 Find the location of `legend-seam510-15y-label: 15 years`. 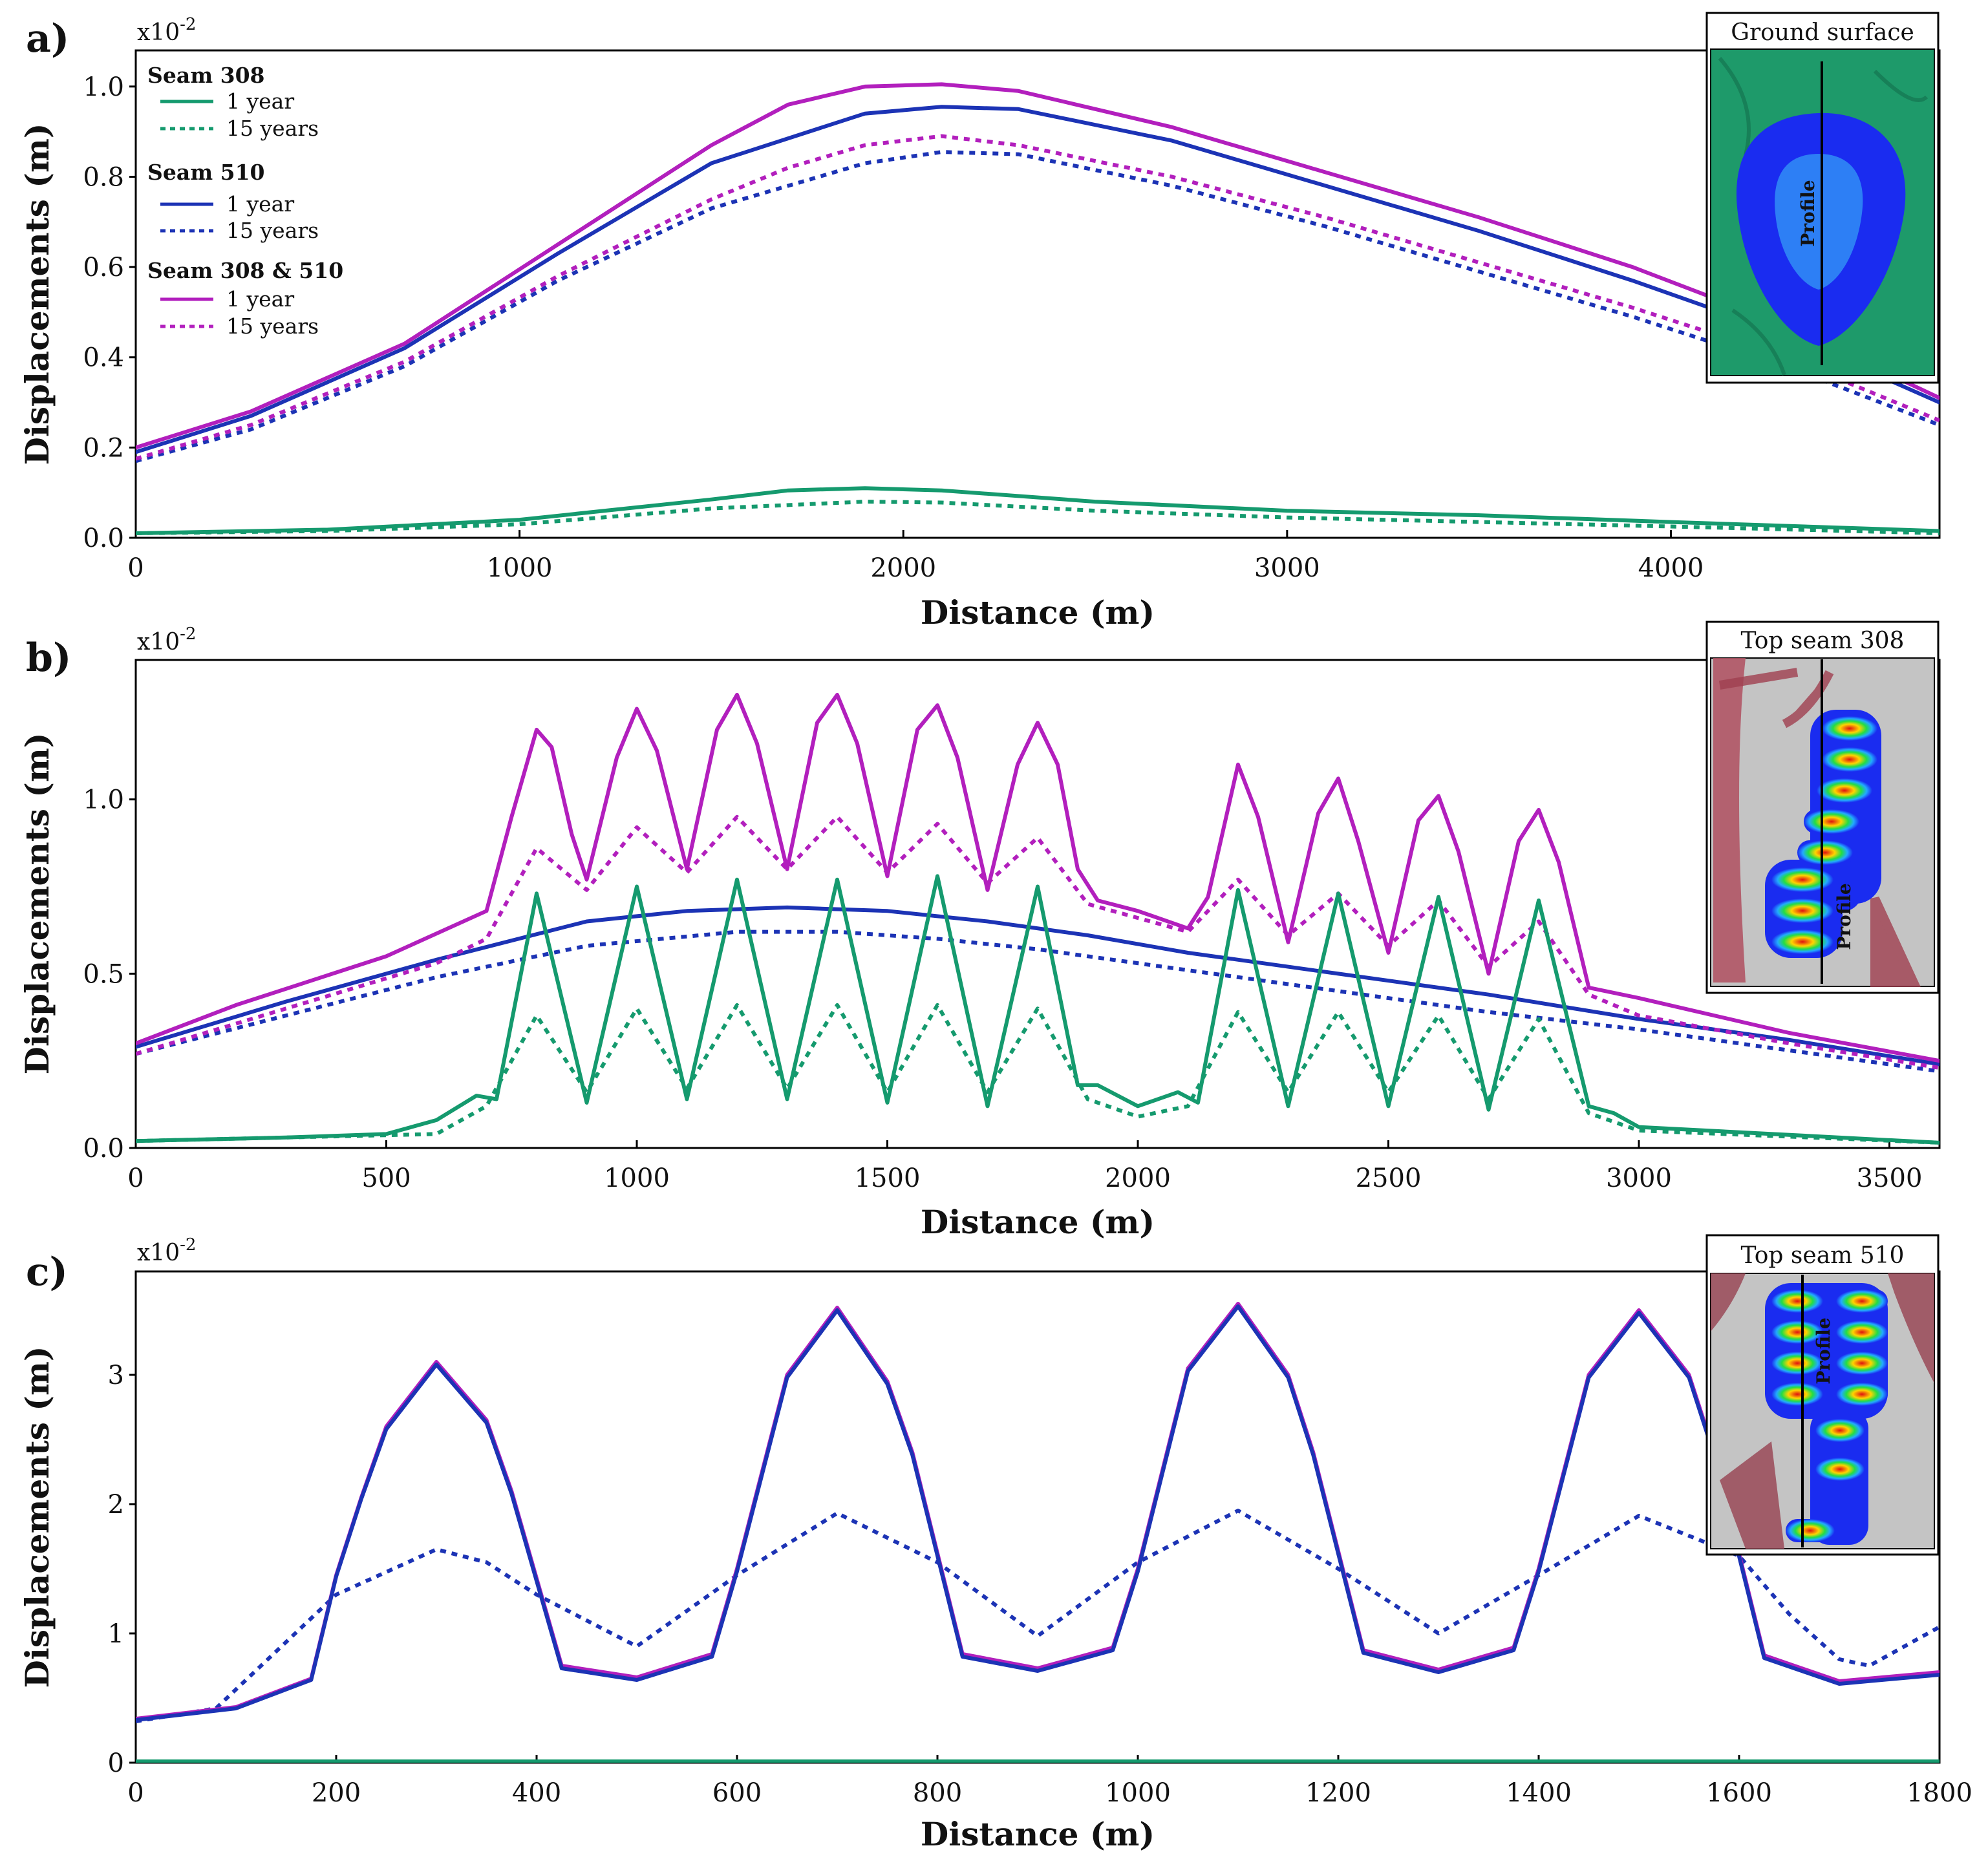

legend-seam510-15y-label: 15 years is located at coordinates (272, 230).